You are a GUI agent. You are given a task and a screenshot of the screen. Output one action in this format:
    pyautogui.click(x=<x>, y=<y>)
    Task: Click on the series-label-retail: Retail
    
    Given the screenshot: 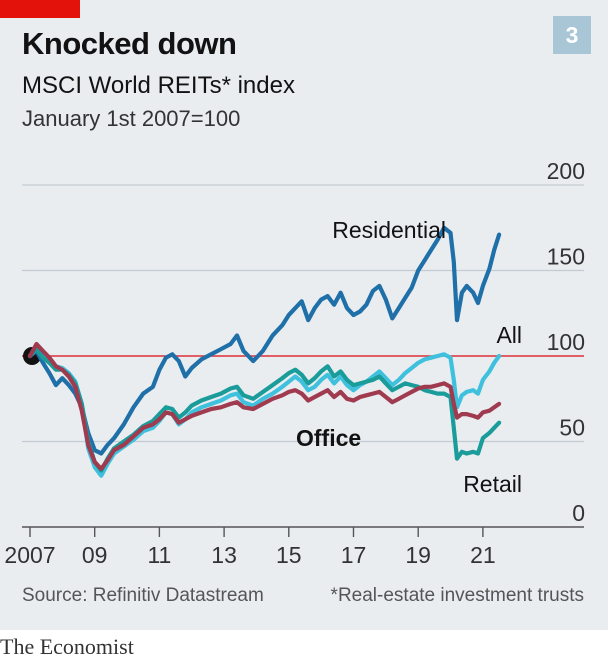 What is the action you would take?
    pyautogui.click(x=492, y=484)
    